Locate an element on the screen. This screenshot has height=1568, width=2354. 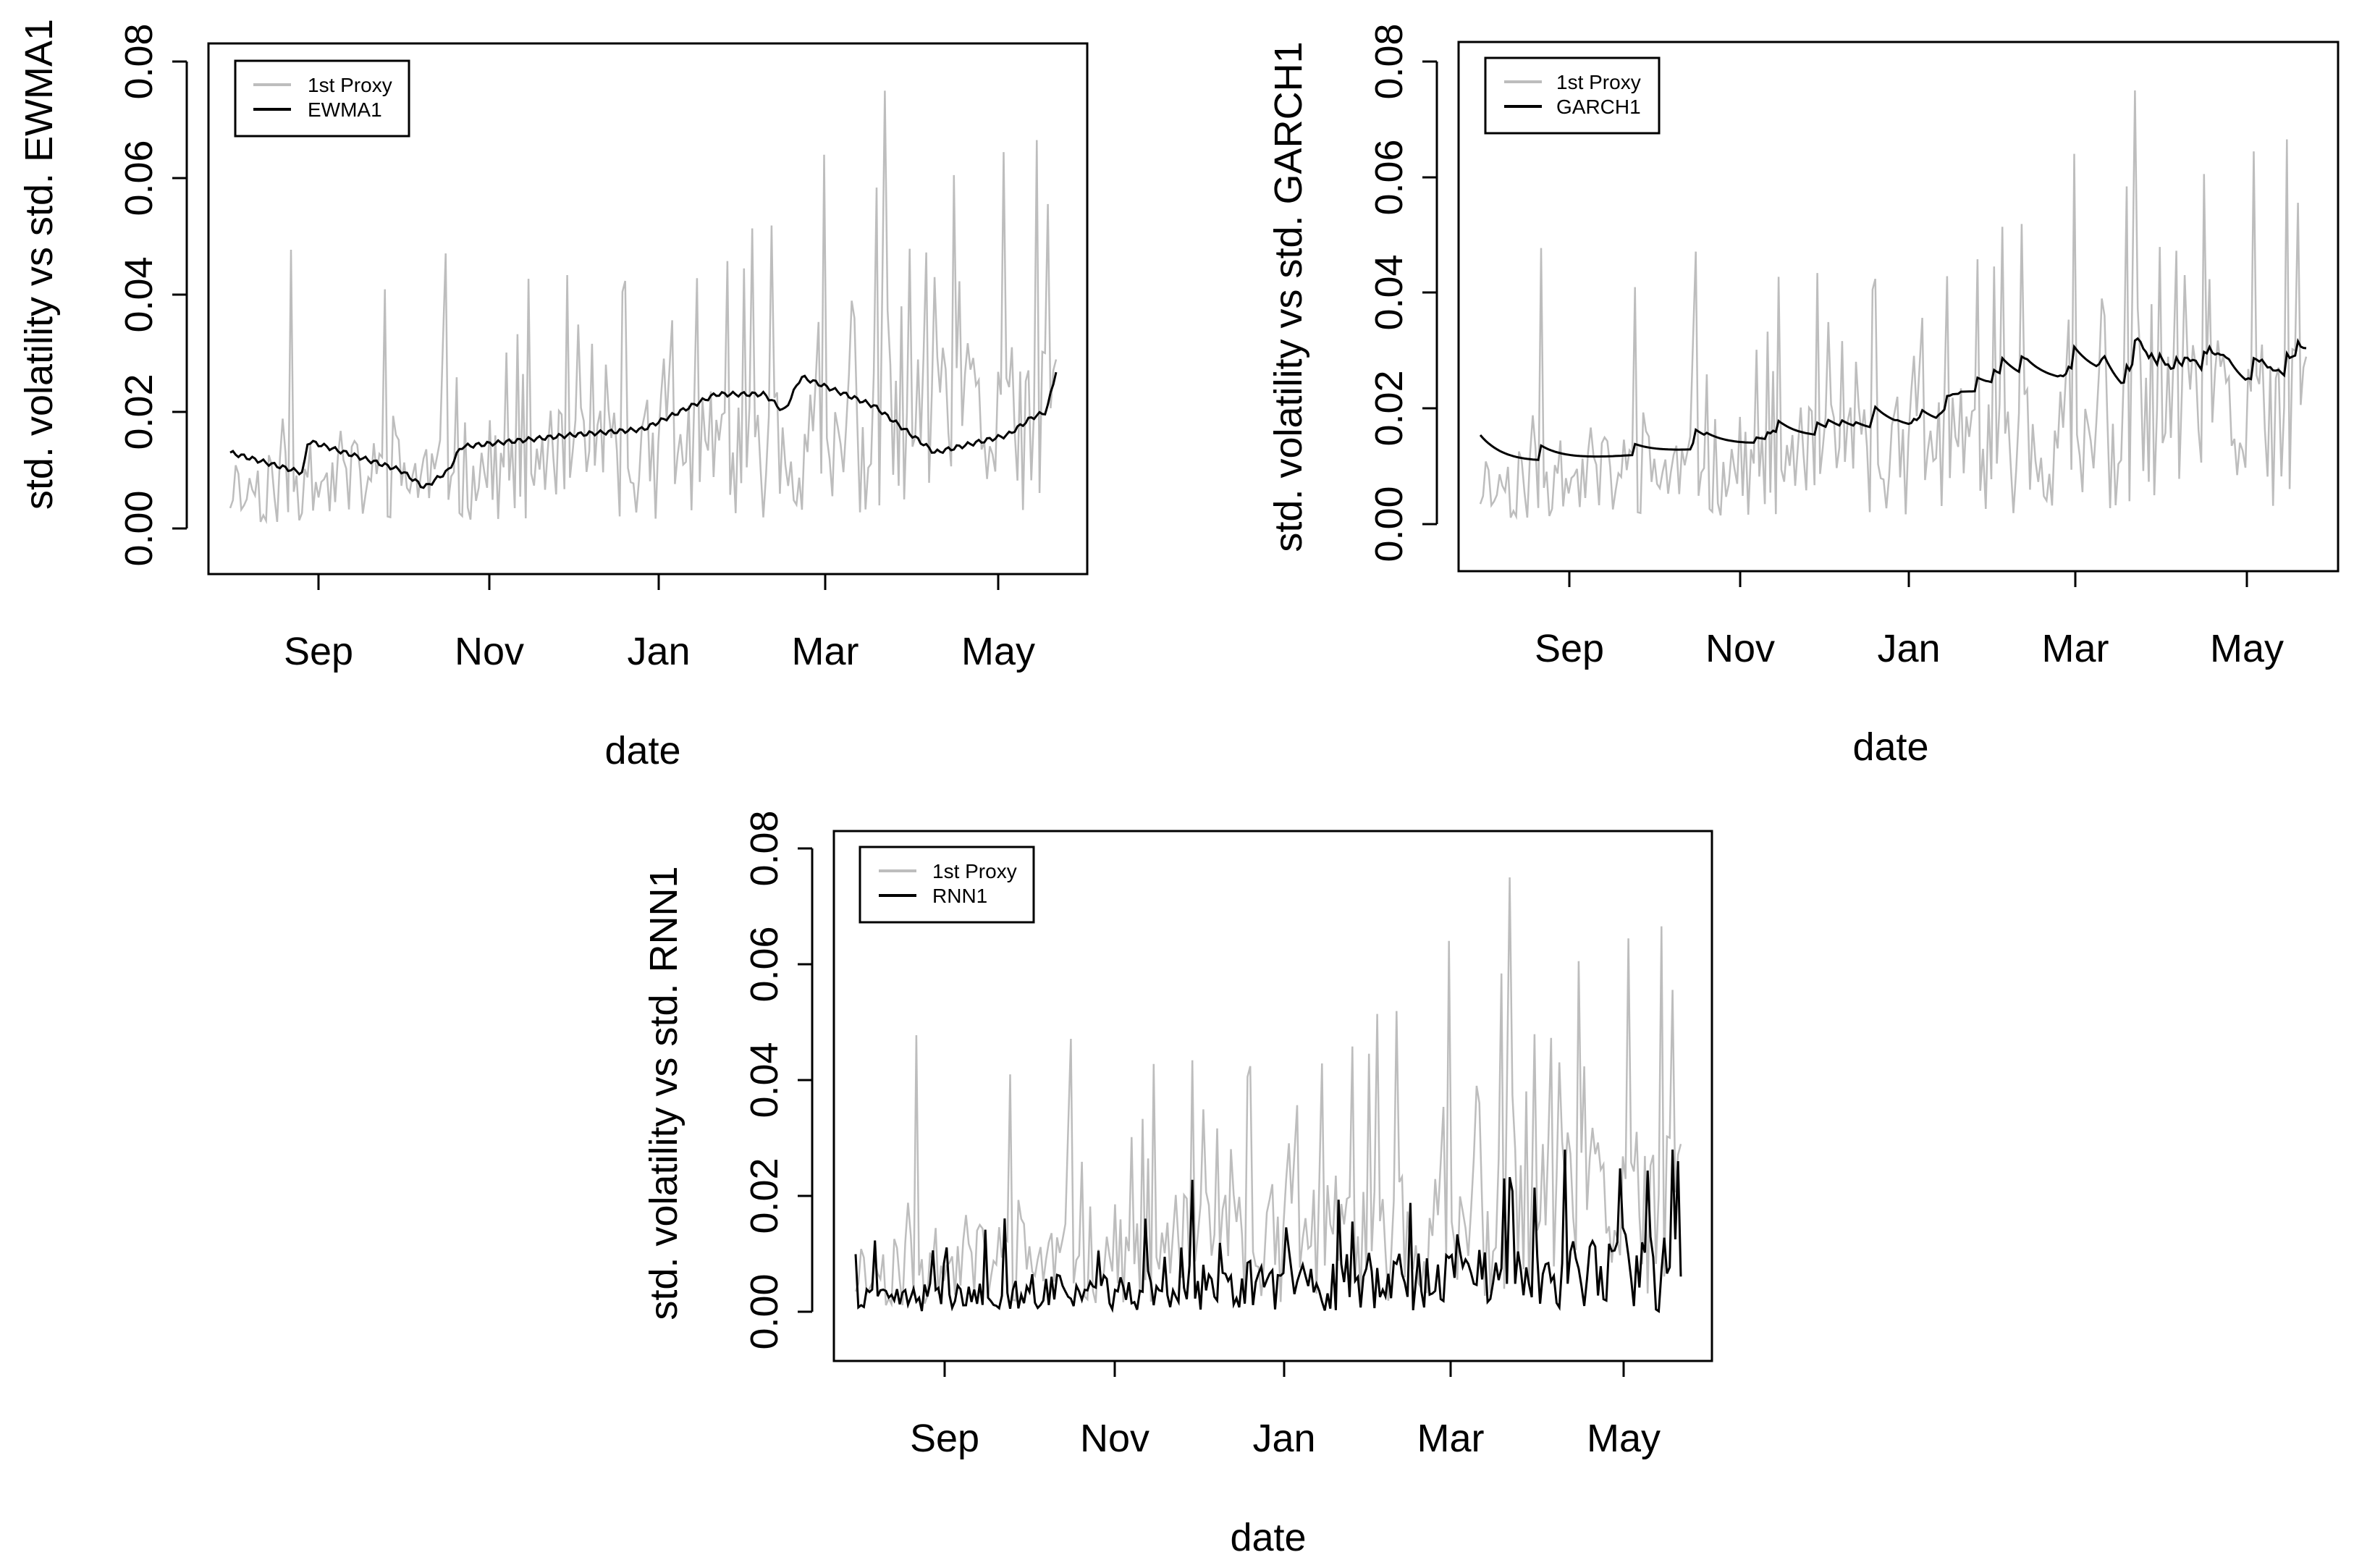
legend-label: EWMA1 is located at coordinates (345, 109).